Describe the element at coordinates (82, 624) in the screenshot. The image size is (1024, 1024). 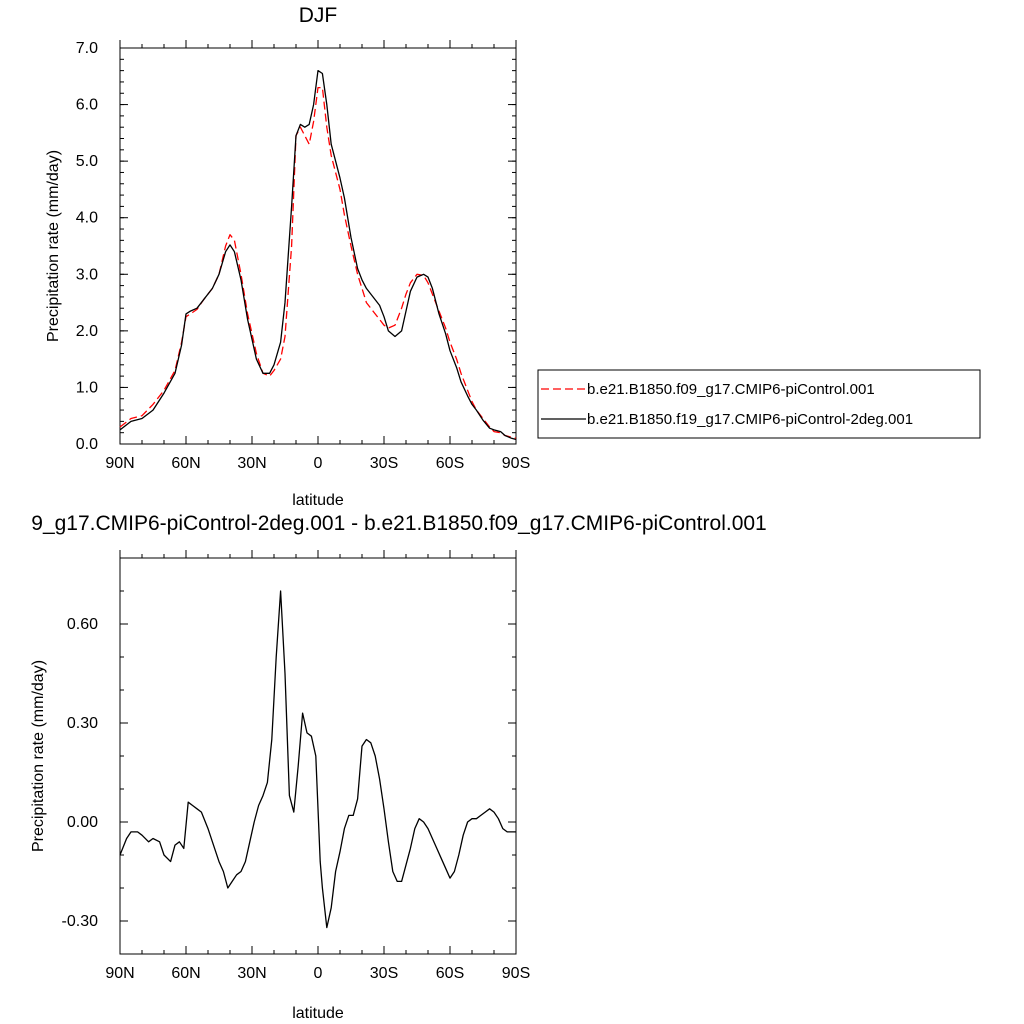
I see `y-tick-label: 0.60` at that location.